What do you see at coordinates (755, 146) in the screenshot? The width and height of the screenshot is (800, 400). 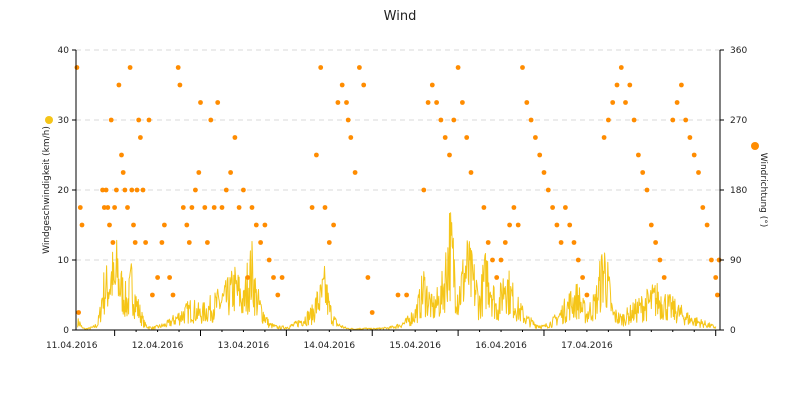 I see `legend-marker-windrichtung` at bounding box center [755, 146].